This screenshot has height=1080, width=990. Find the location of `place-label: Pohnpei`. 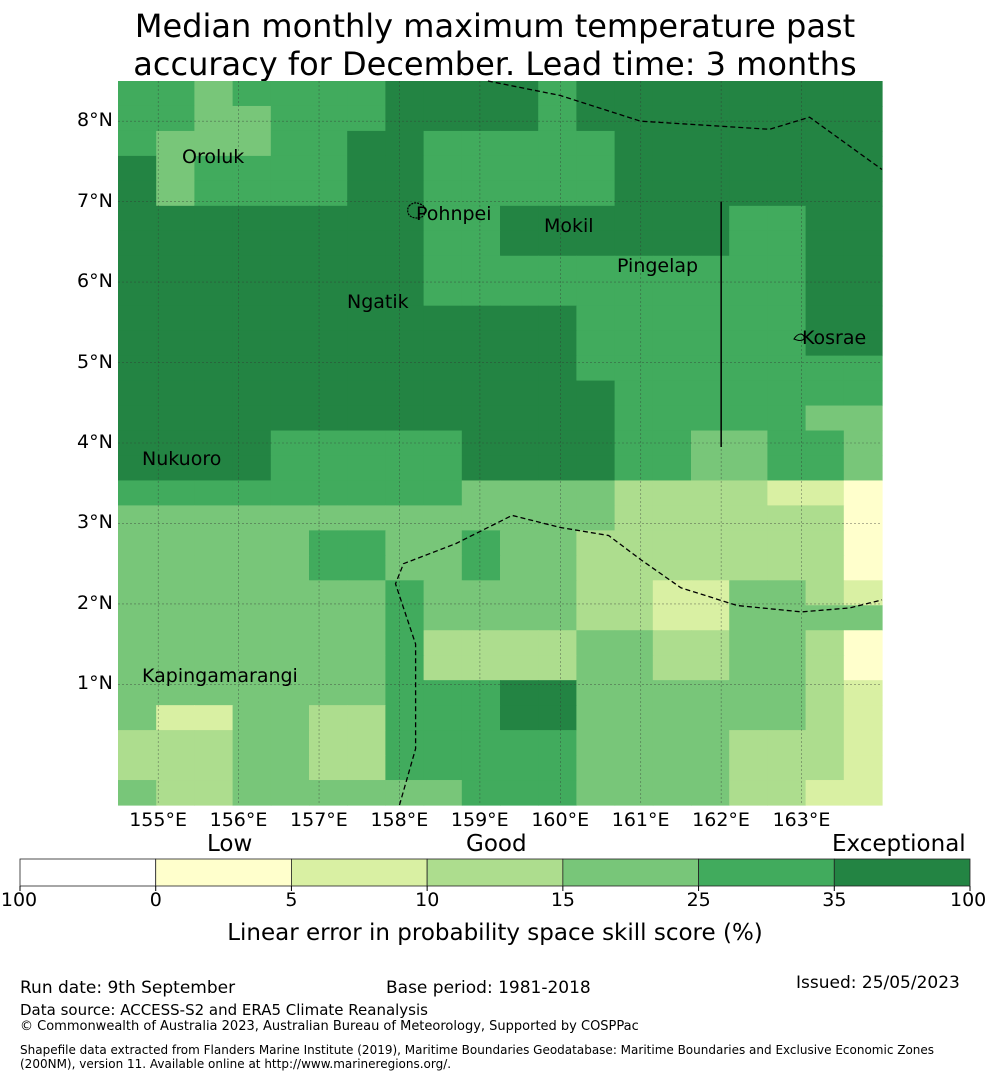

place-label: Pohnpei is located at coordinates (454, 214).